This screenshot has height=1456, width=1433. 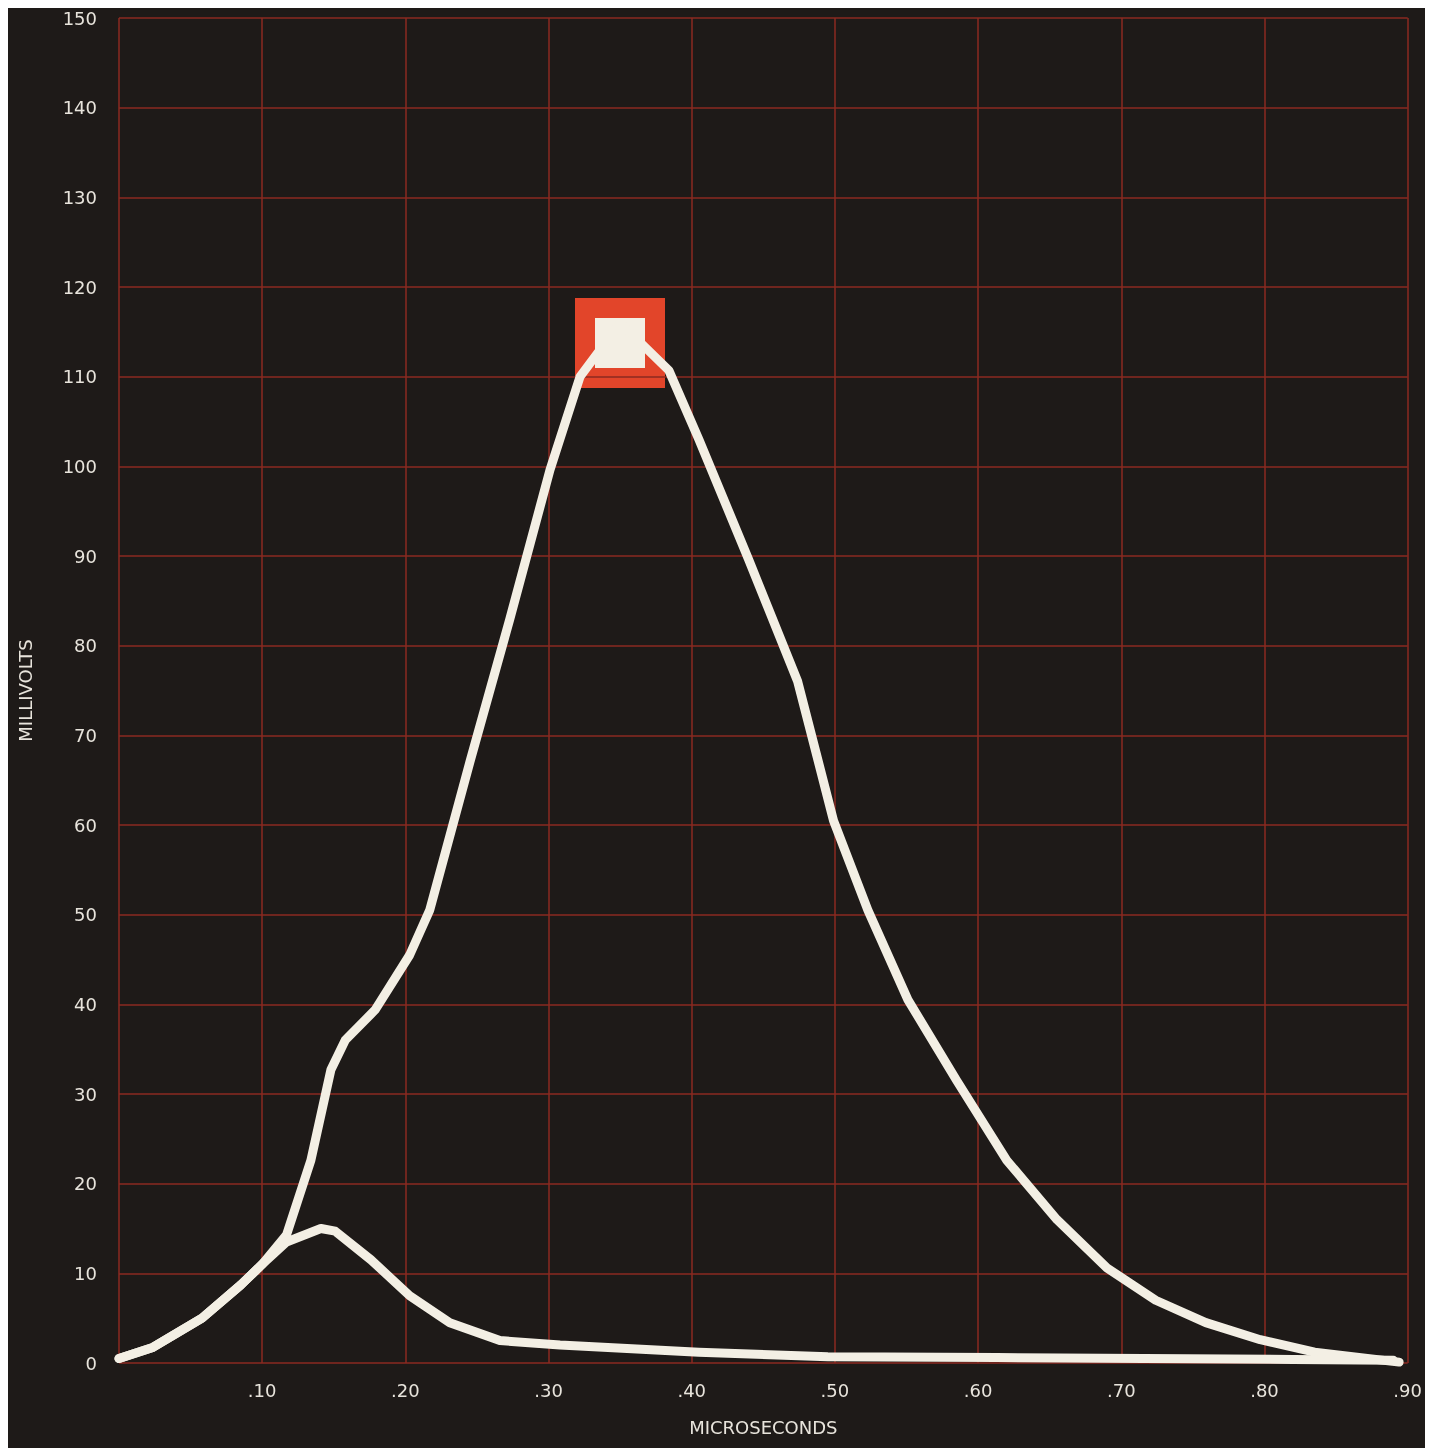 What do you see at coordinates (1408, 1390) in the screenshot?
I see `x-tick-label: .90` at bounding box center [1408, 1390].